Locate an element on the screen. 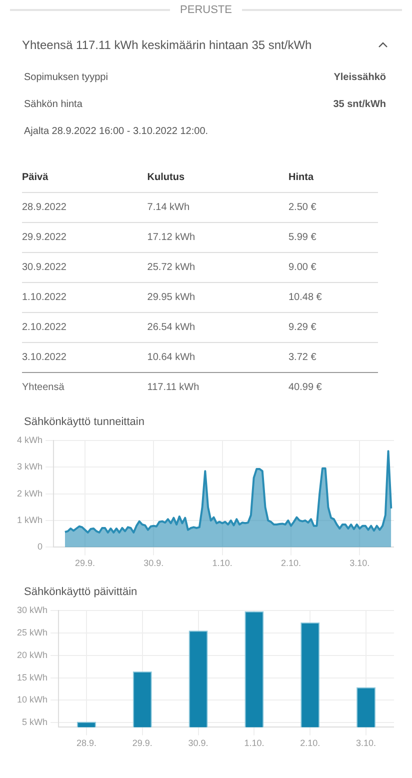  text: 40.99 € is located at coordinates (305, 387).